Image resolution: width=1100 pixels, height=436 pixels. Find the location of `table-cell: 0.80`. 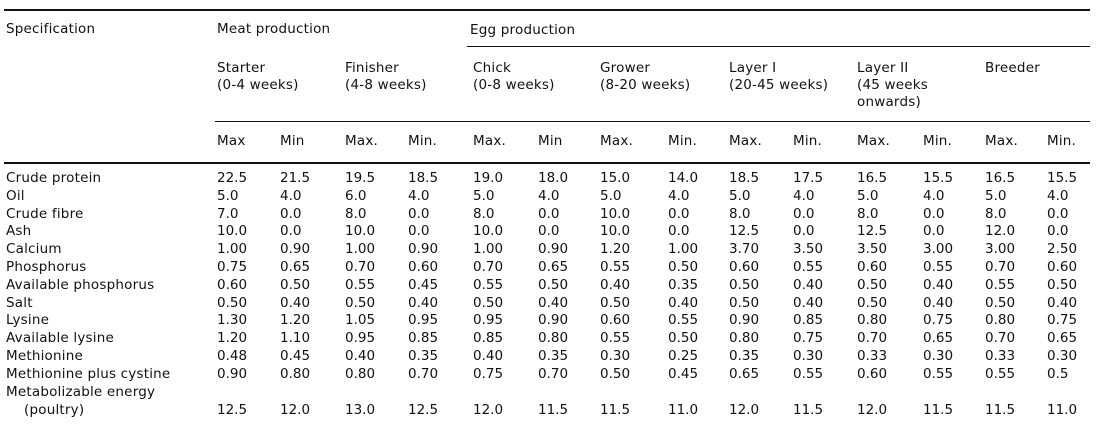

table-cell: 0.80 is located at coordinates (872, 320).